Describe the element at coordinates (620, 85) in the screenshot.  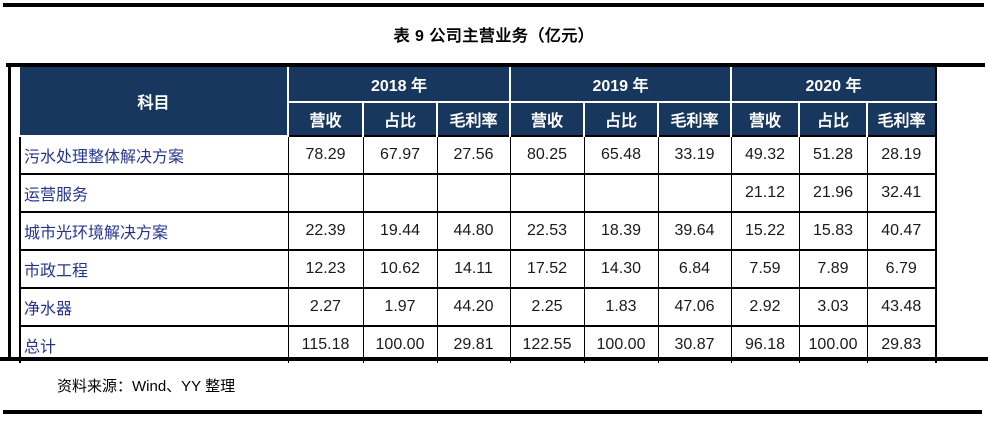
I see `header-year-2019: 2019 年` at that location.